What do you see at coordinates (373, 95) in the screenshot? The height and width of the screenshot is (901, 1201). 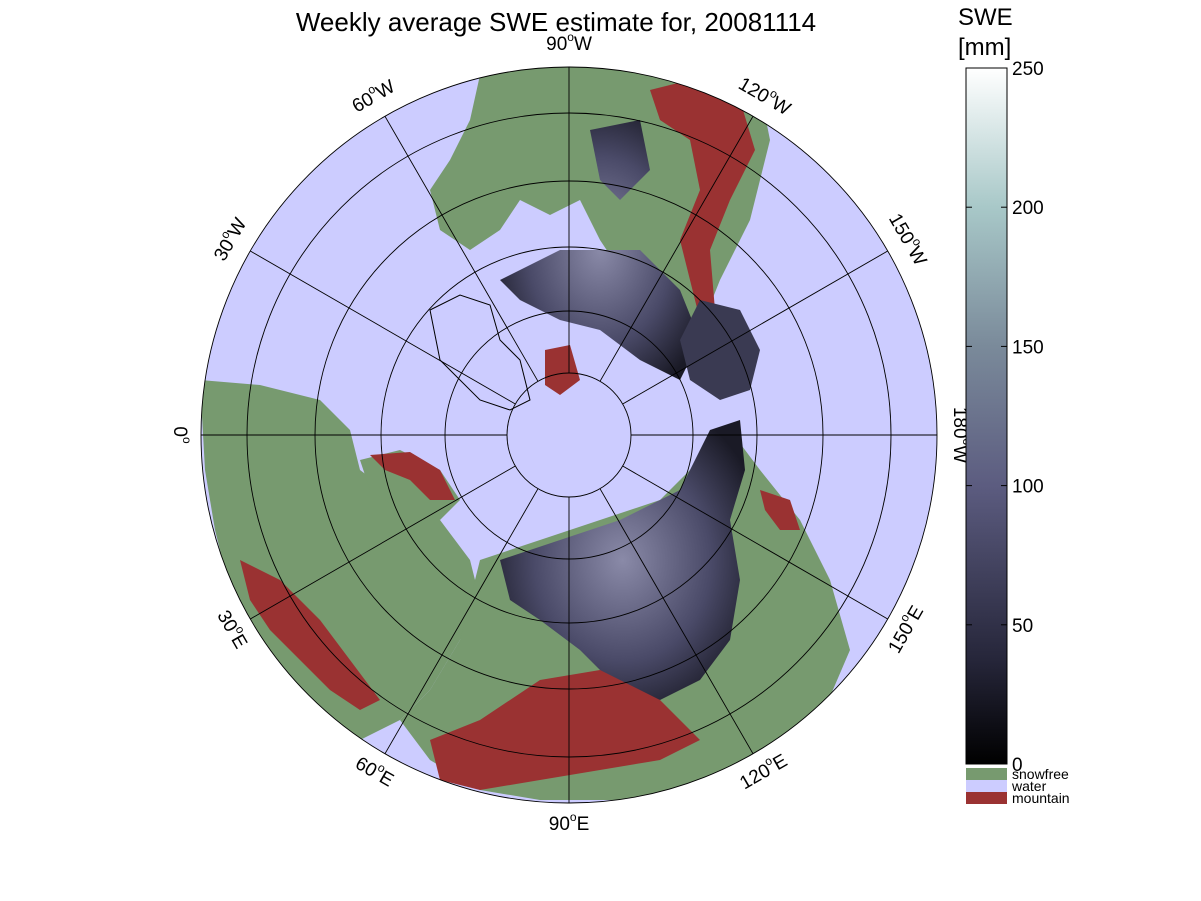 I see `longitude-label: 60oW` at bounding box center [373, 95].